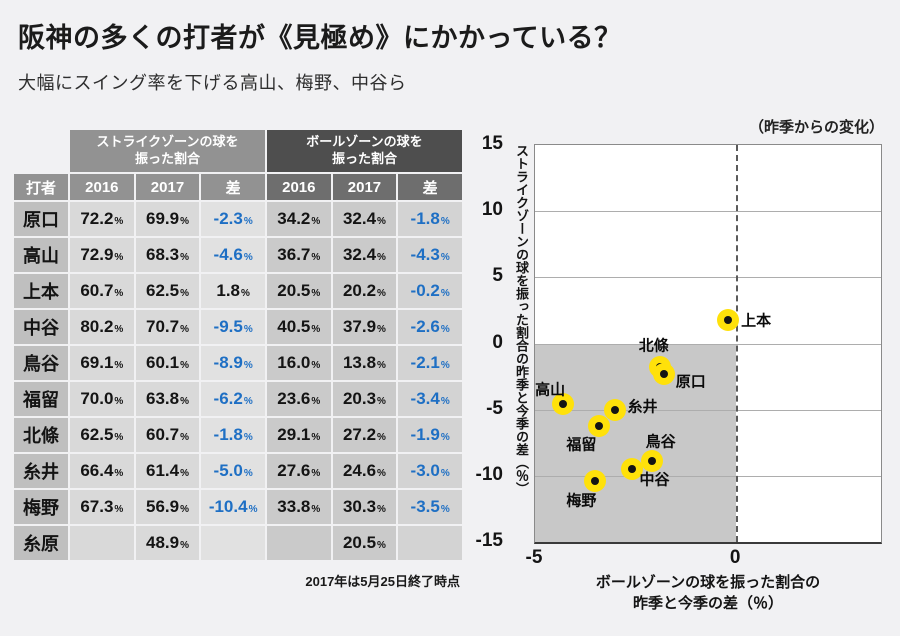  Describe the element at coordinates (654, 480) in the screenshot. I see `scatter-point-label: 中谷` at that location.